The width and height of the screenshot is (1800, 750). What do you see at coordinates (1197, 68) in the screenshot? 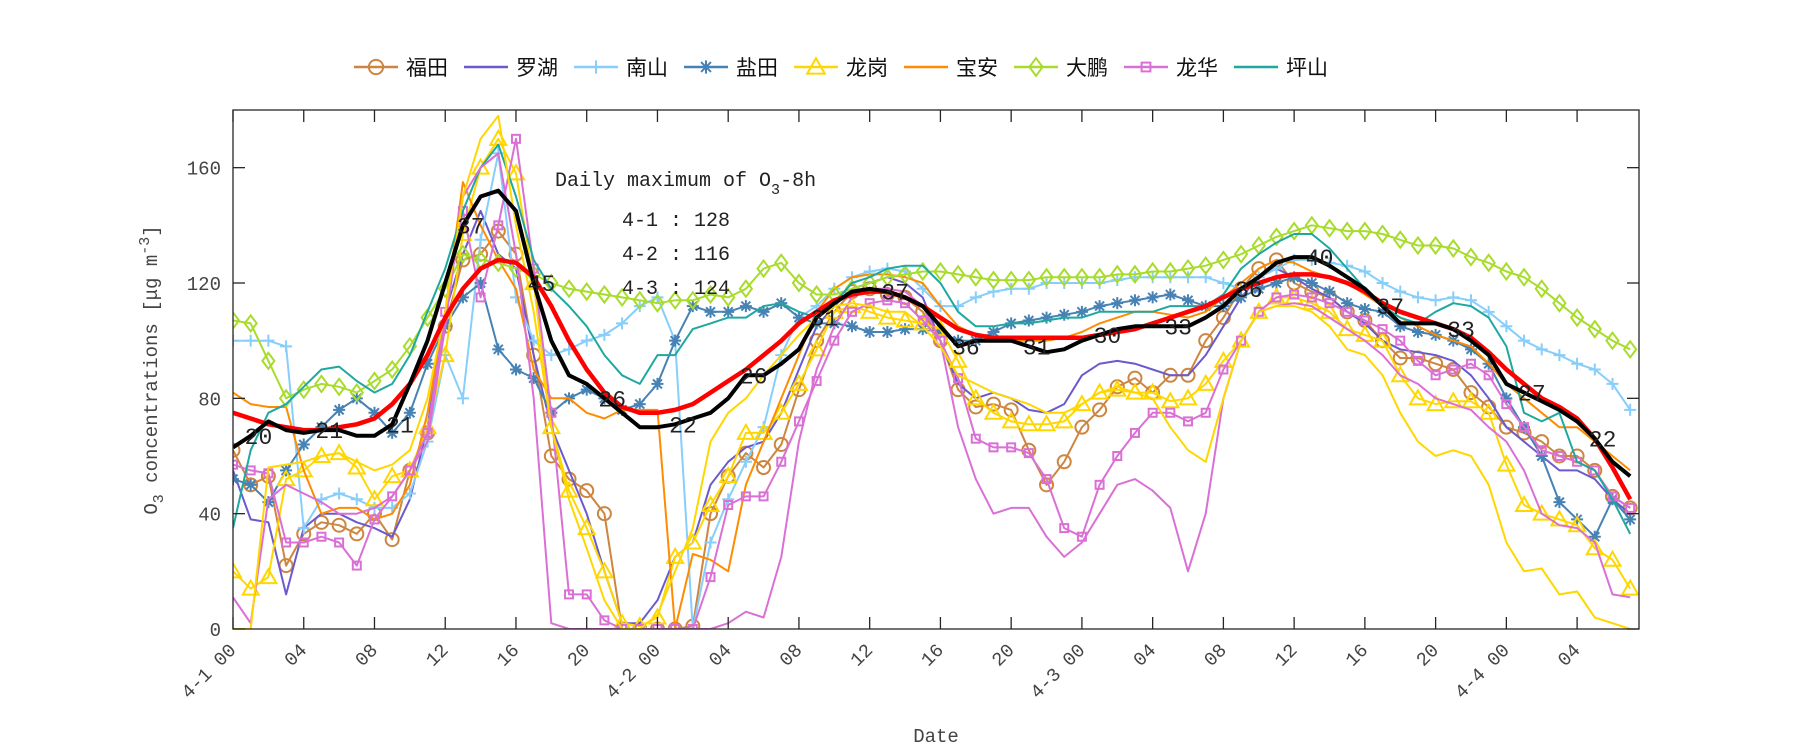
I see `legend-label: 龙华` at bounding box center [1197, 68].